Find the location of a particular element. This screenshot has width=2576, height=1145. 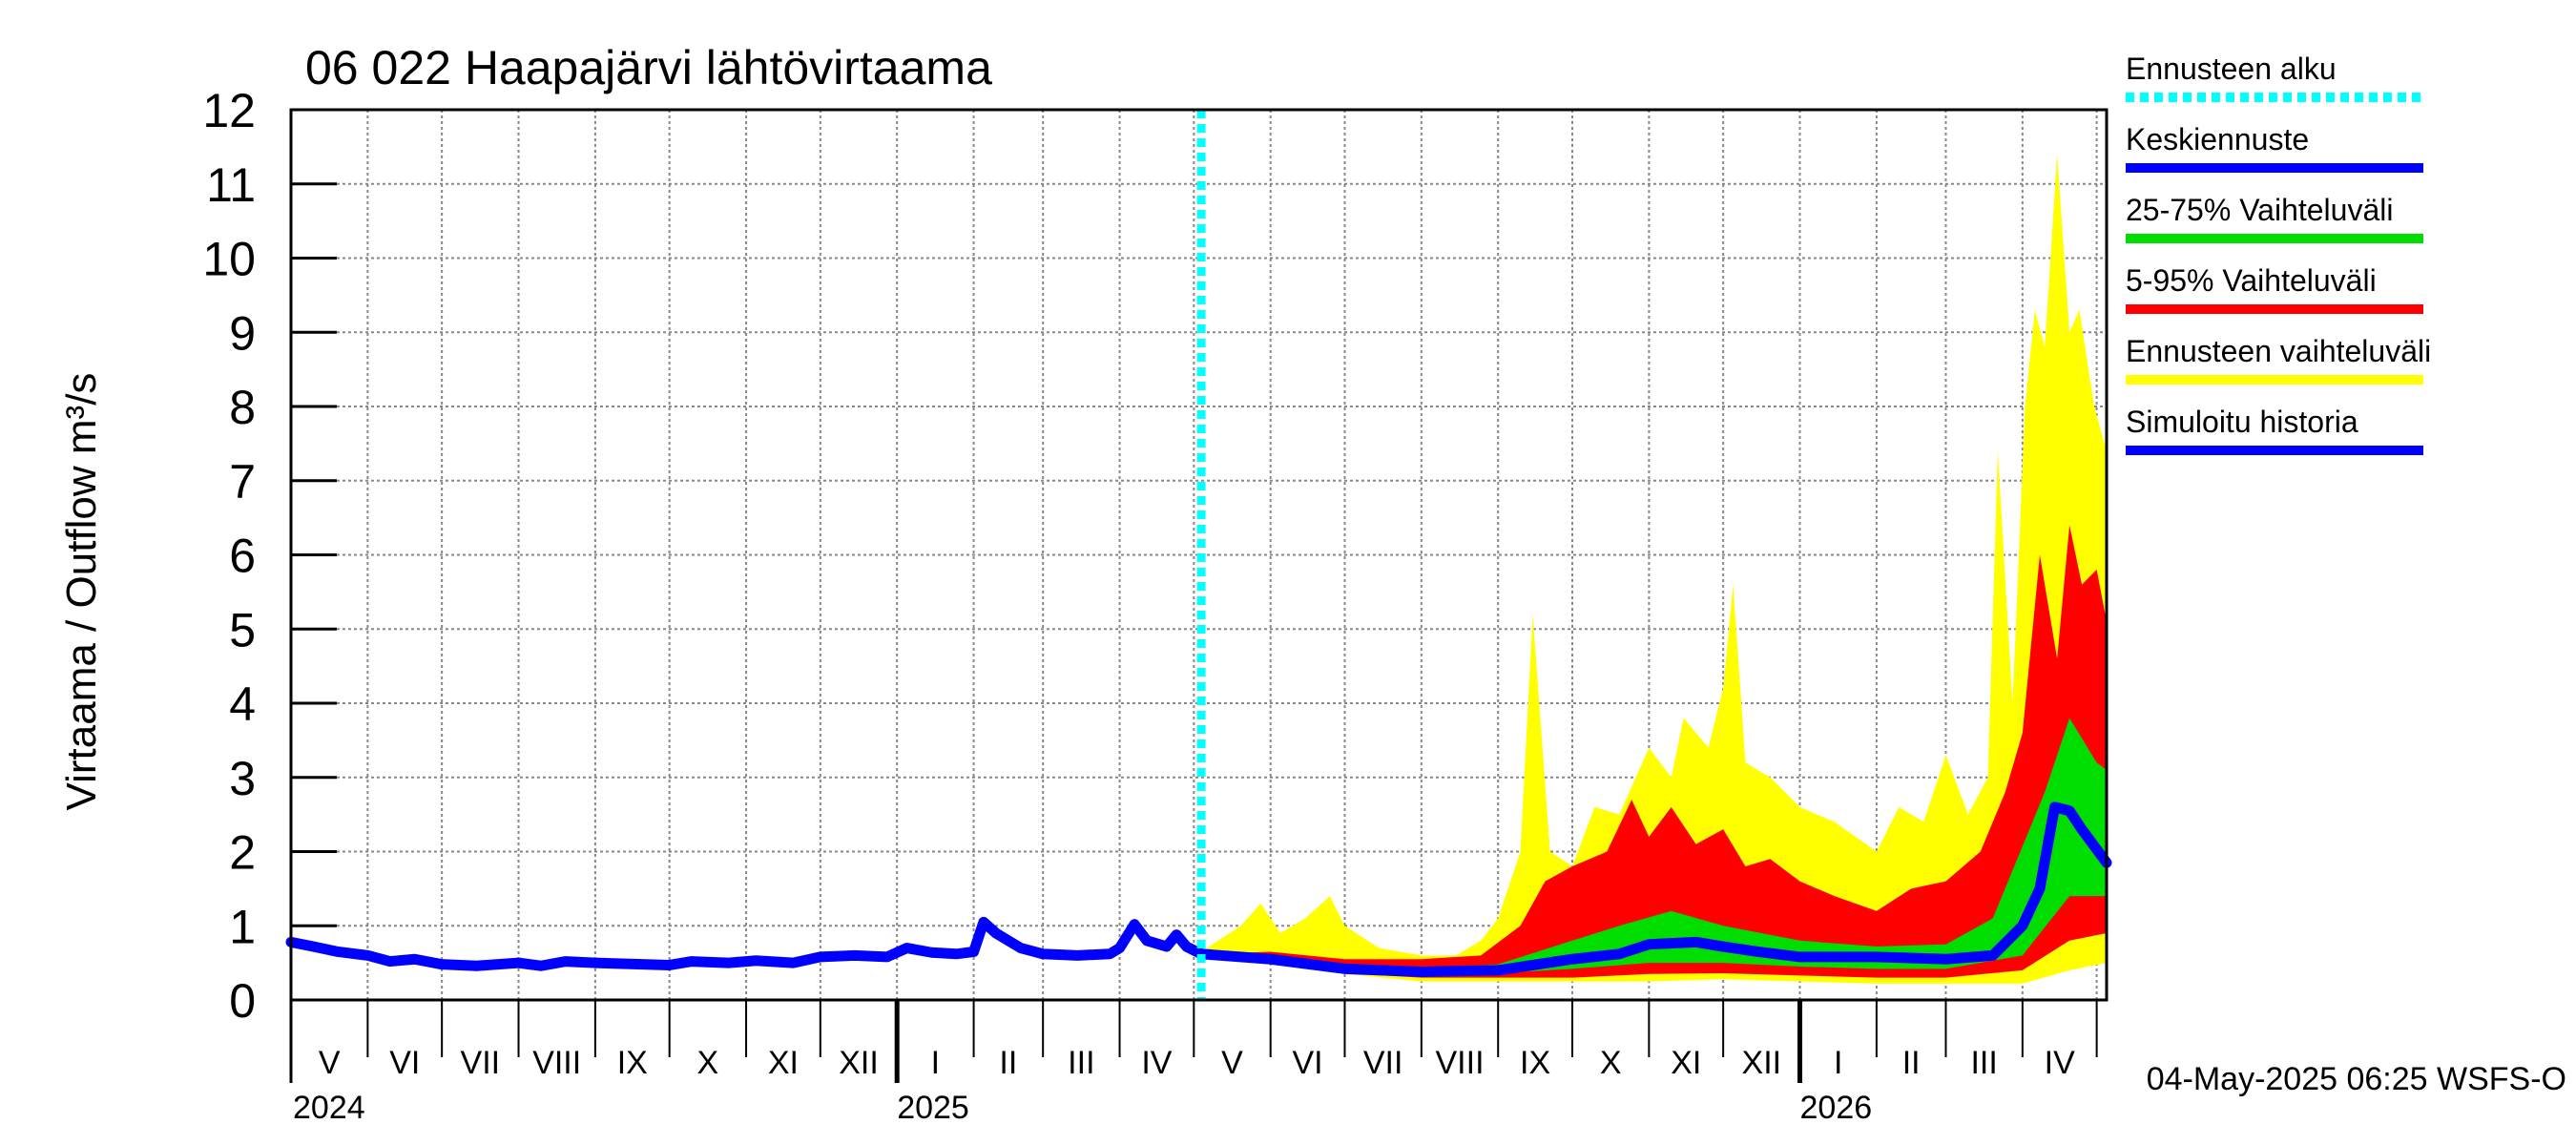

y-tick-label: 1 is located at coordinates (242, 927).